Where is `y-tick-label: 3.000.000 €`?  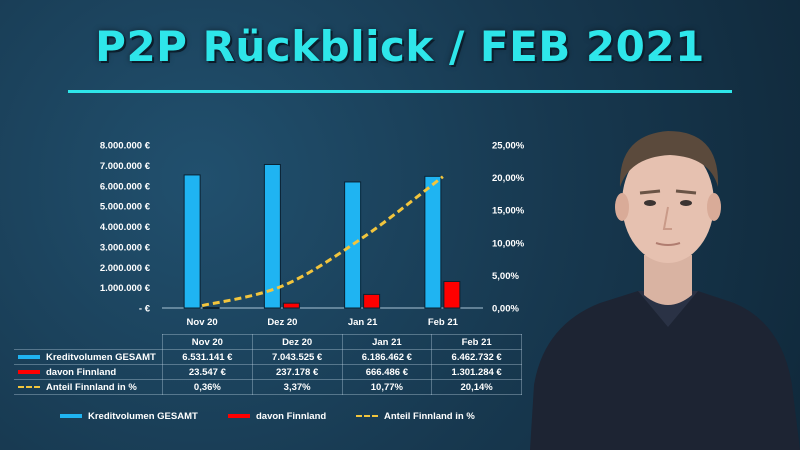
y-tick-label: 3.000.000 € is located at coordinates (125, 247).